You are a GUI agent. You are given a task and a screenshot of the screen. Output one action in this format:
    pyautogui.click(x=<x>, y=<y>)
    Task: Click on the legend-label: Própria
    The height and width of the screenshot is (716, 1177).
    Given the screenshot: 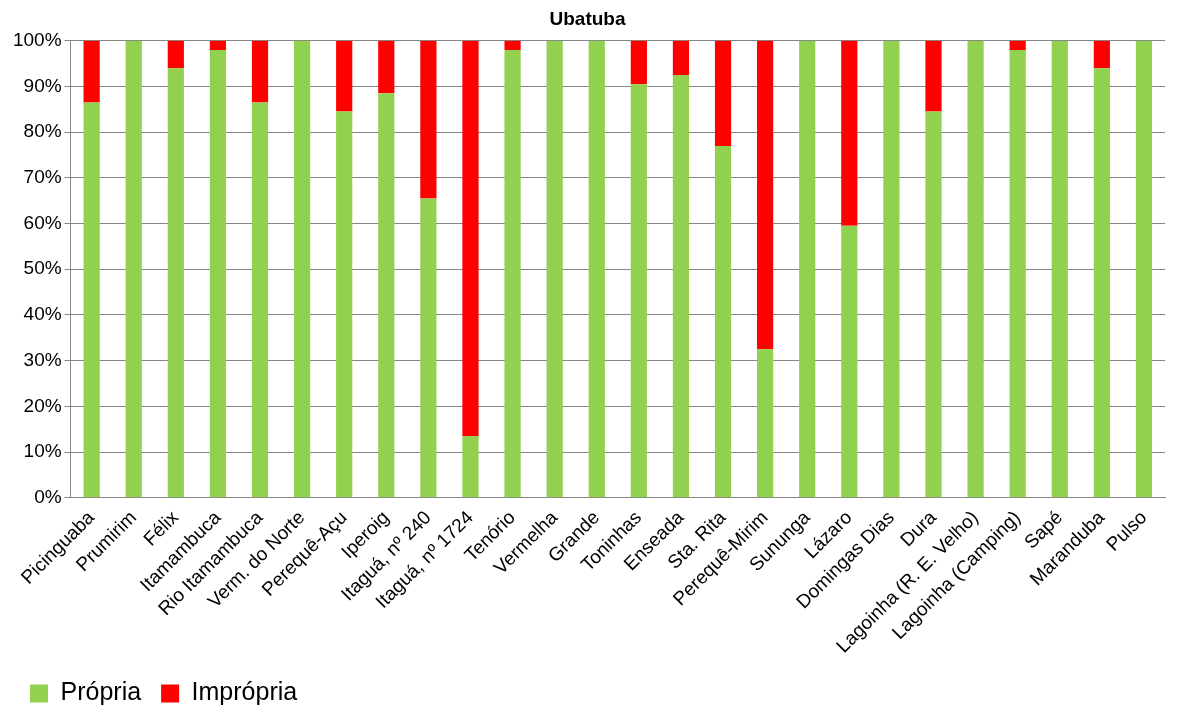 What is the action you would take?
    pyautogui.click(x=101, y=691)
    